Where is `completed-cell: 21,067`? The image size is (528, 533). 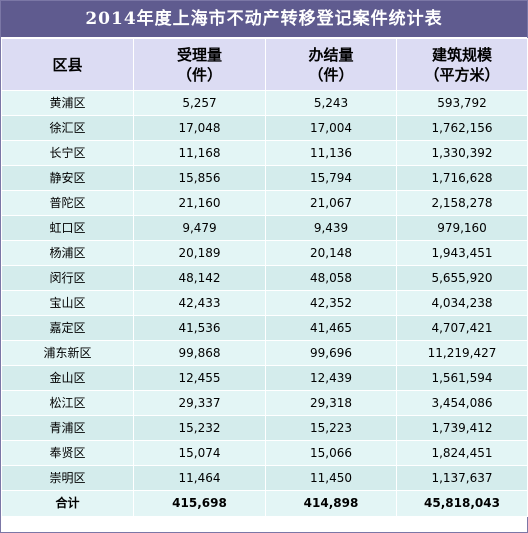
completed-cell: 21,067 is located at coordinates (331, 203).